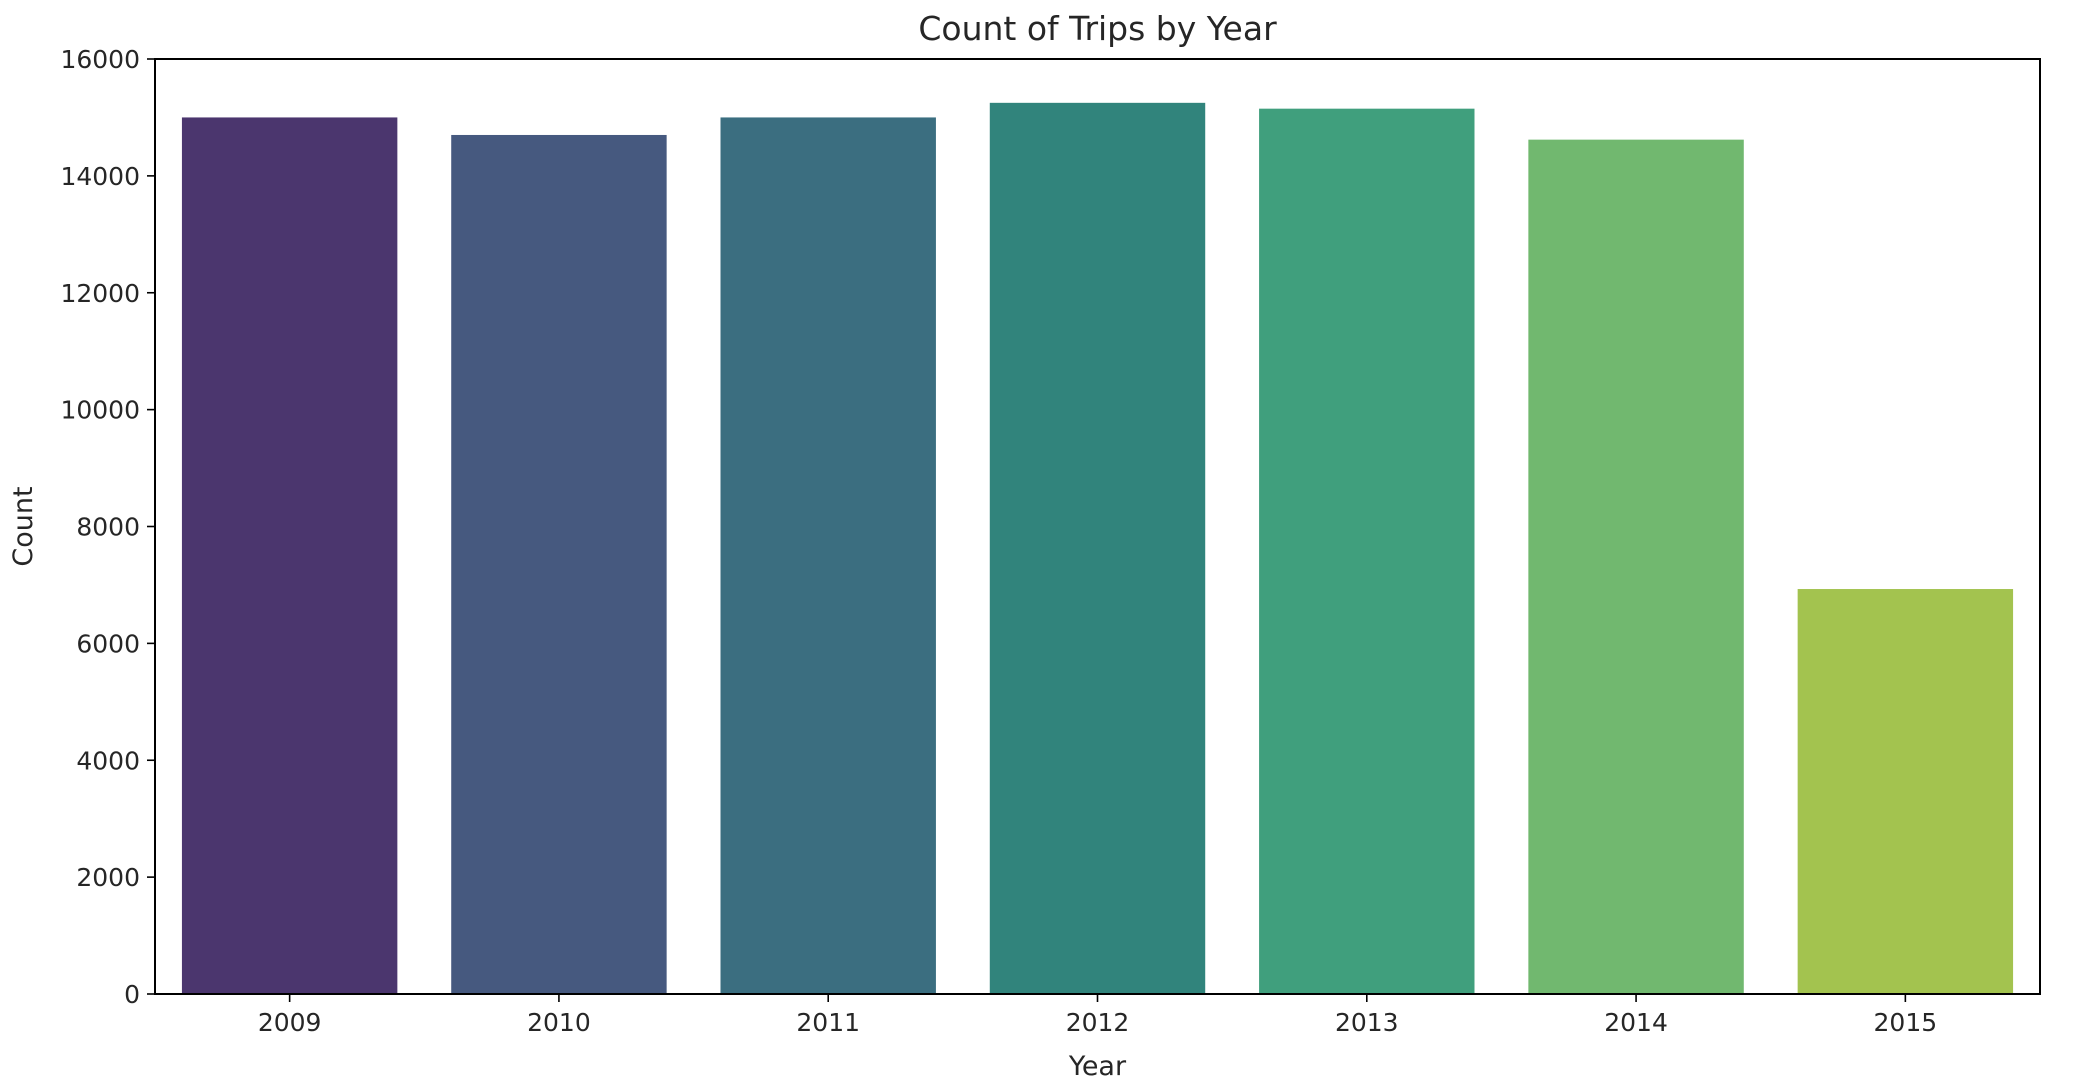  What do you see at coordinates (828, 555) in the screenshot?
I see `bar-2011` at bounding box center [828, 555].